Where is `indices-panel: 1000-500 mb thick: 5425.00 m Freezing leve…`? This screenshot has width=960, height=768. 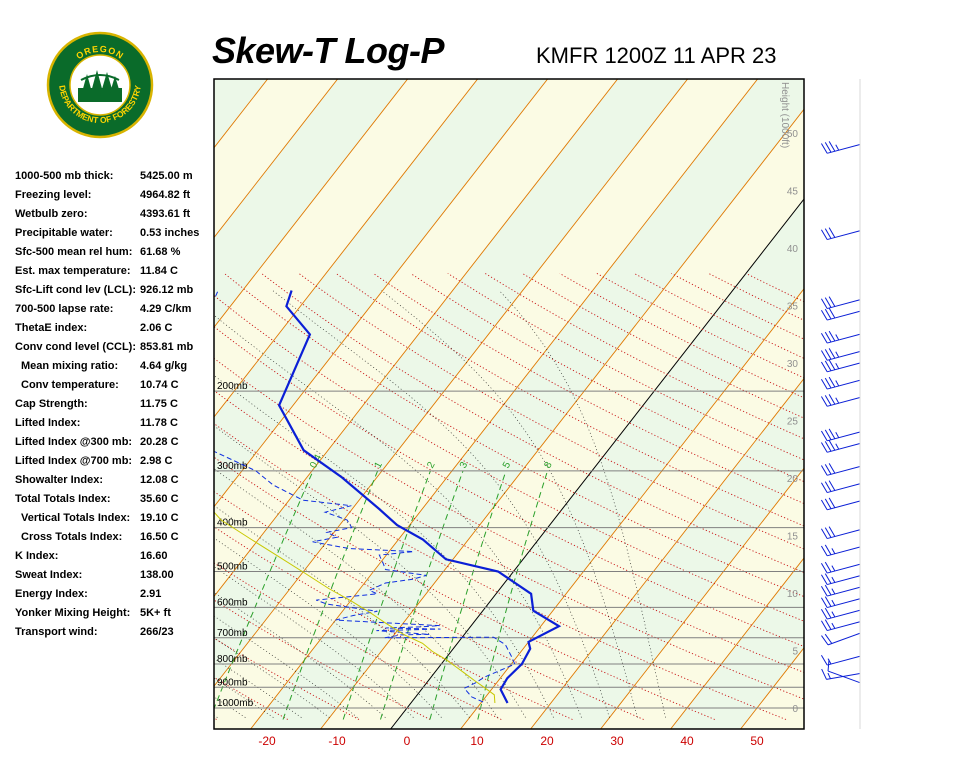 indices-panel: 1000-500 mb thick: 5425.00 m Freezing leve… is located at coordinates (112, 405).